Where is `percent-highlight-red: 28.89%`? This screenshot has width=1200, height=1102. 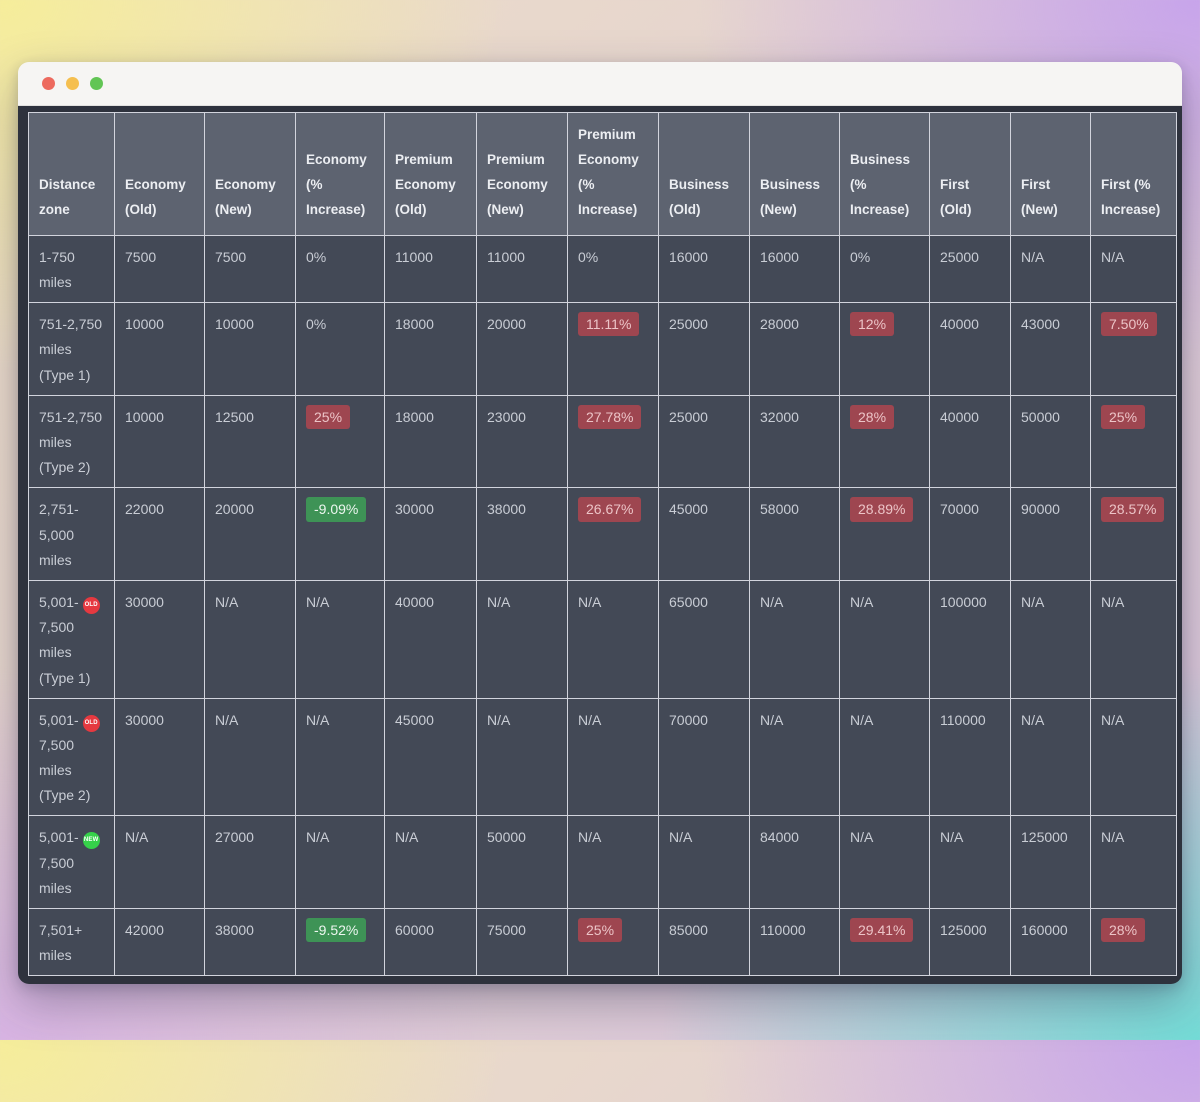
percent-highlight-red: 28.89% is located at coordinates (882, 509).